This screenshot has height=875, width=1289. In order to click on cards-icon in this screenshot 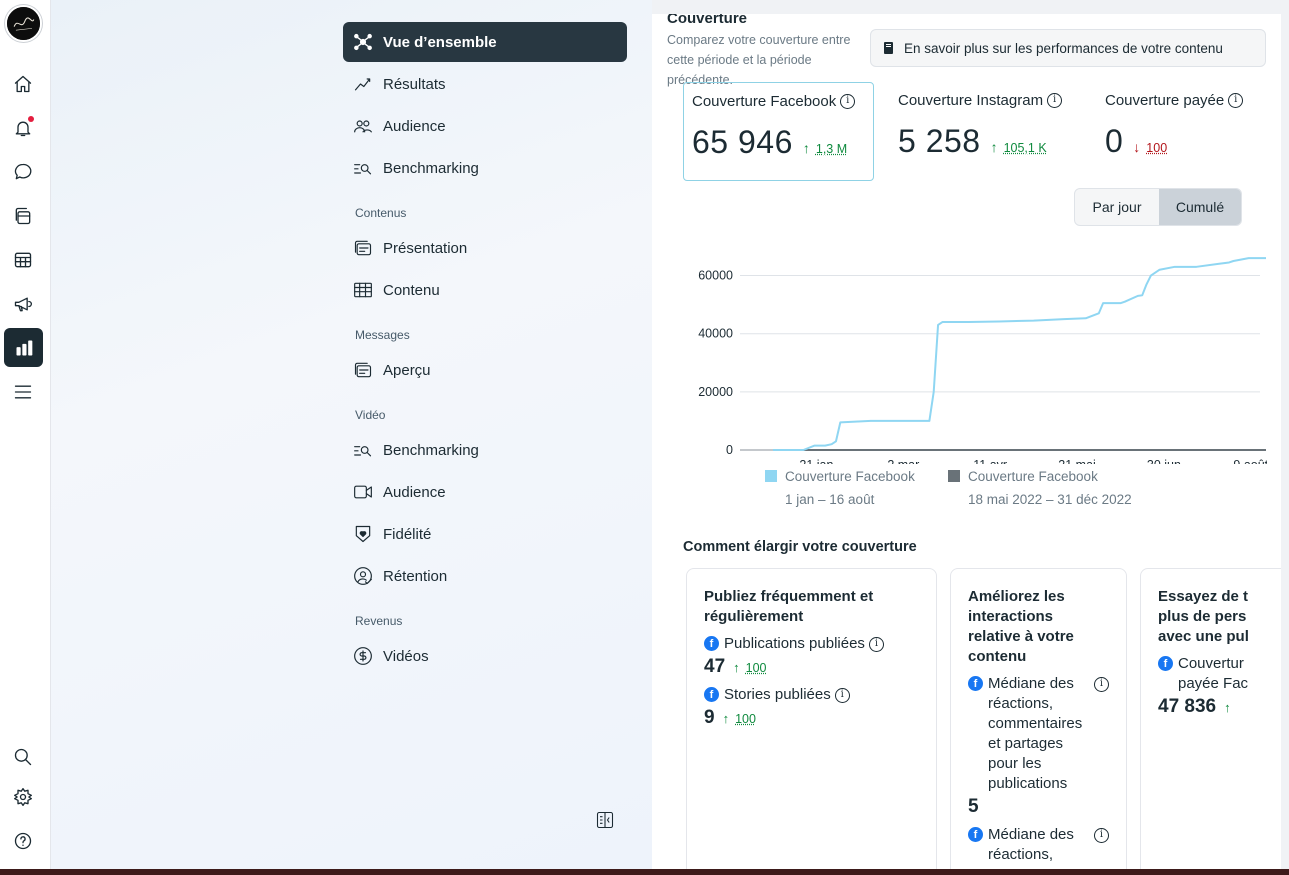, I will do `click(363, 248)`.